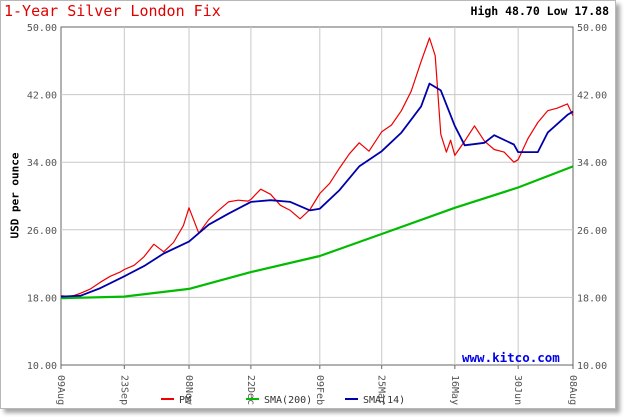 This screenshot has width=624, height=417. I want to click on y-tick-label-right: 18.00, so click(592, 298).